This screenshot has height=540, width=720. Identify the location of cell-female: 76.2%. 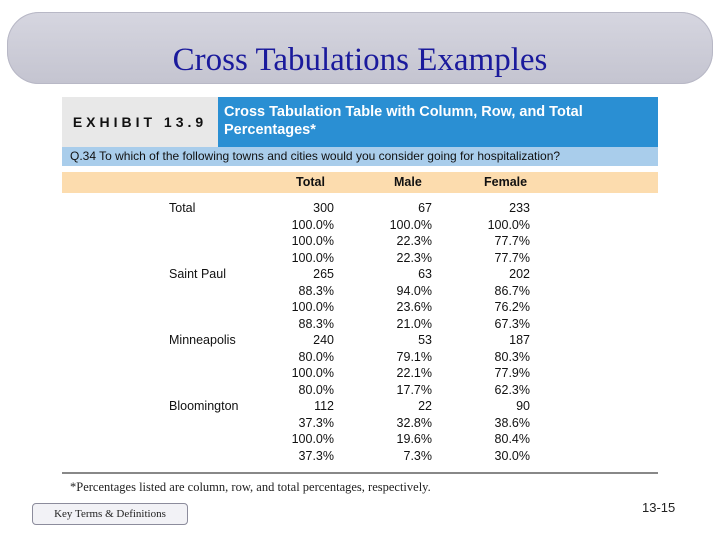
(512, 307).